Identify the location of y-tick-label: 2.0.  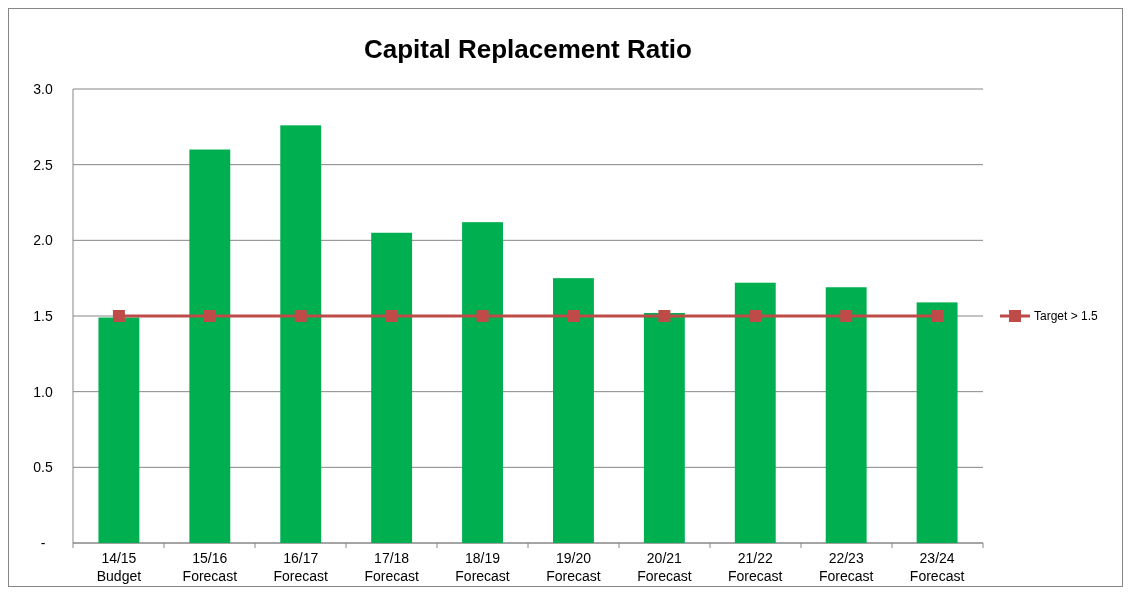
(43, 240).